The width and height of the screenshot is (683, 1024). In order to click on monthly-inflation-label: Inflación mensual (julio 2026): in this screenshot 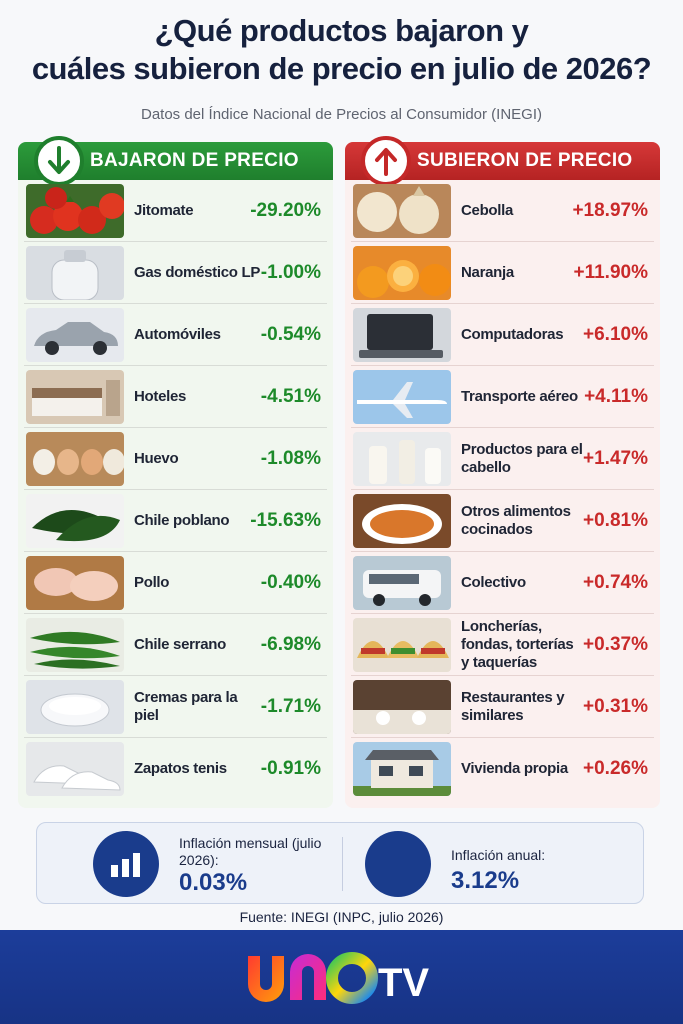, I will do `click(250, 851)`.